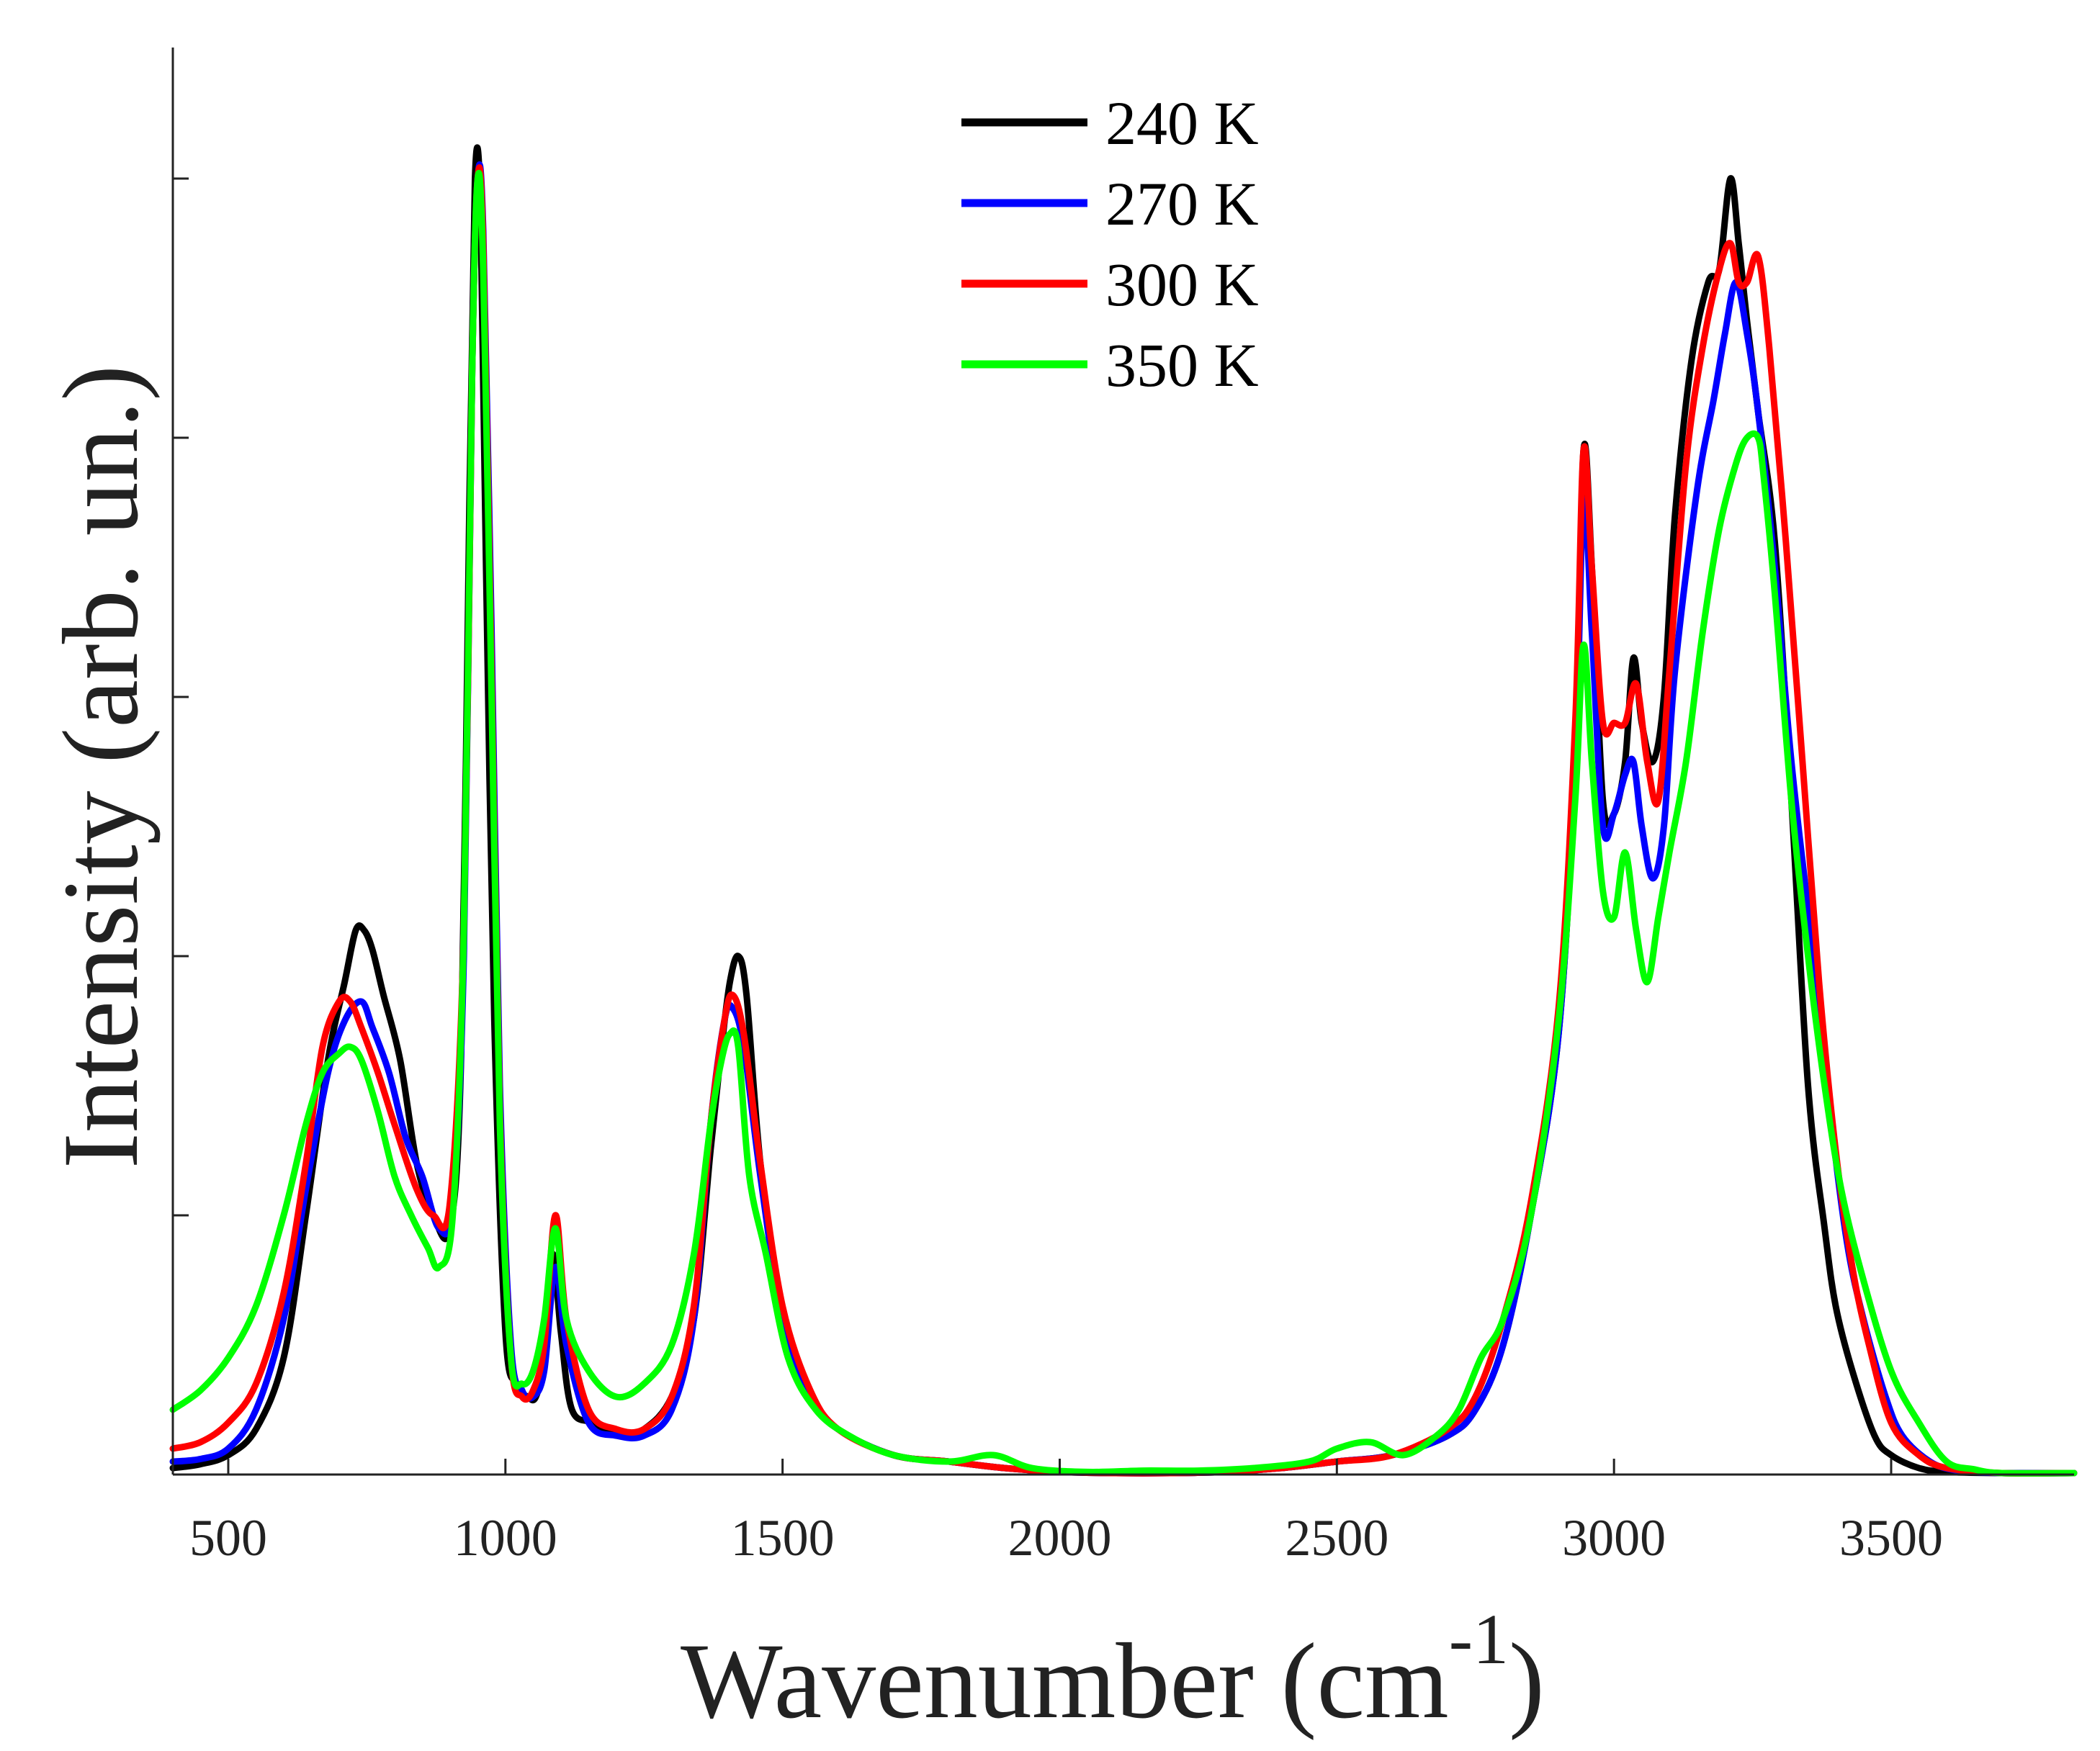 This screenshot has width=2100, height=1751. What do you see at coordinates (506, 1538) in the screenshot?
I see `x-tick-label: 1000` at bounding box center [506, 1538].